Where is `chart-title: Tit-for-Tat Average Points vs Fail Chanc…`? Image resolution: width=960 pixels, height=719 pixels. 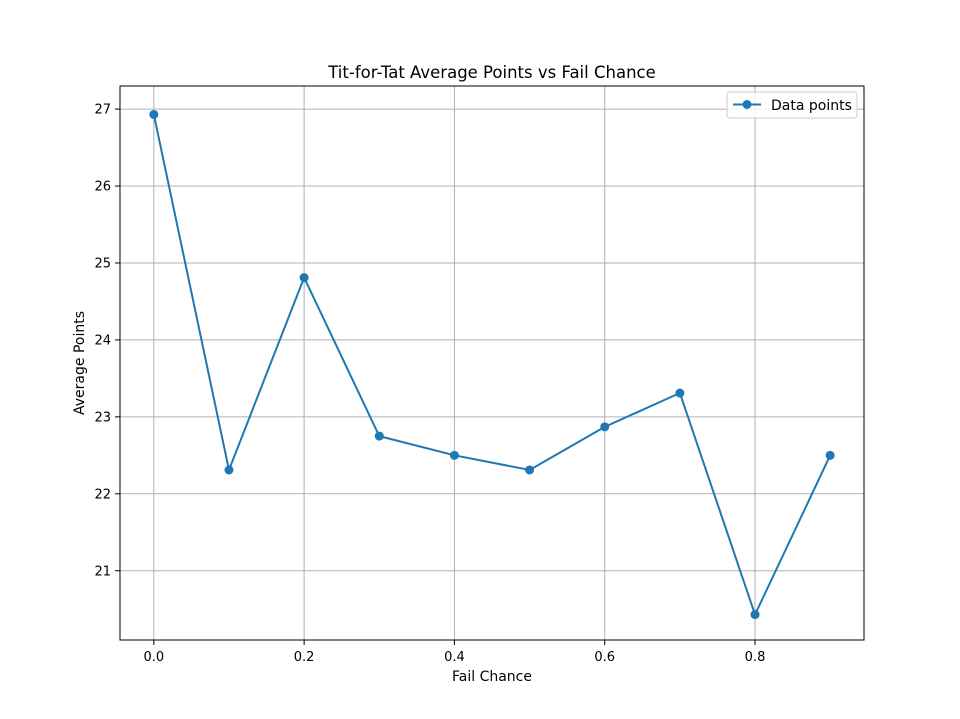 chart-title: Tit-for-Tat Average Points vs Fail Chanc… is located at coordinates (491, 72).